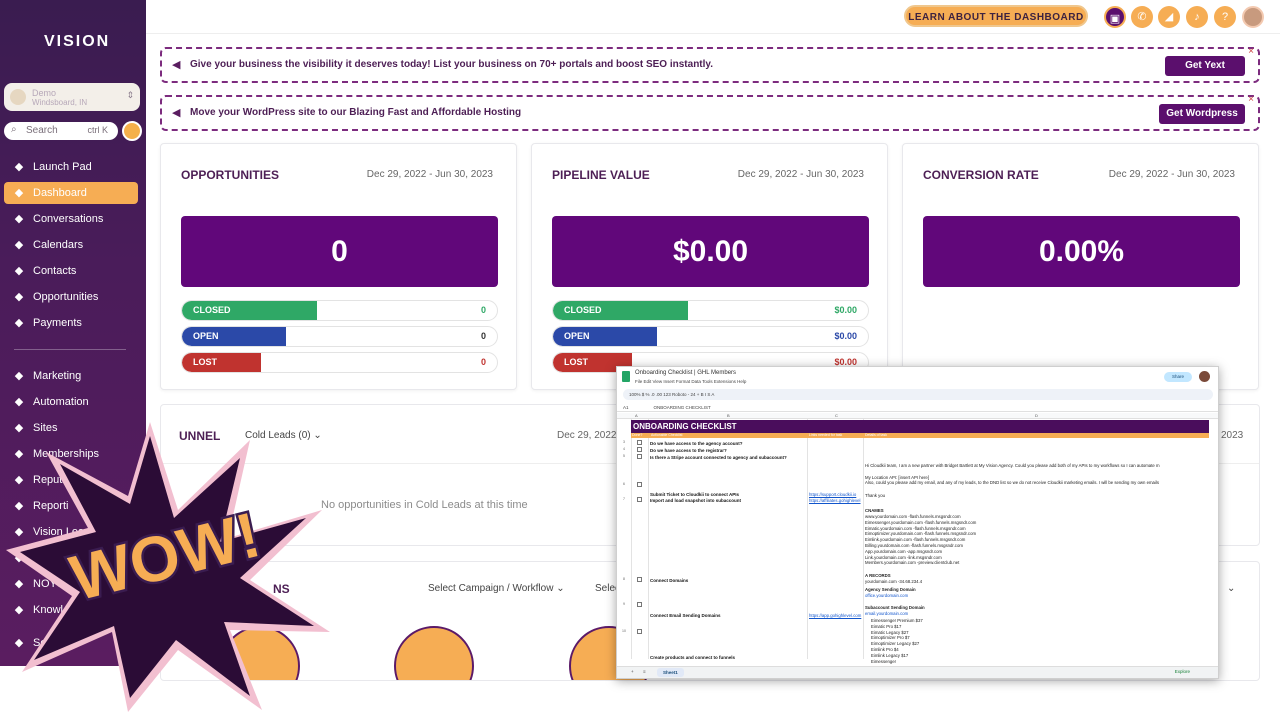 This screenshot has height=720, width=1280. I want to click on user-quick-avatar, so click(132, 131).